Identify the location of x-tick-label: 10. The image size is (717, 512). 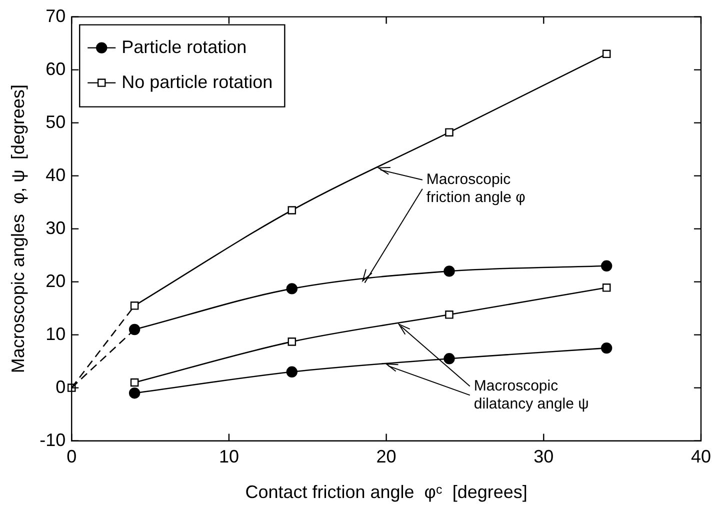
(228, 456).